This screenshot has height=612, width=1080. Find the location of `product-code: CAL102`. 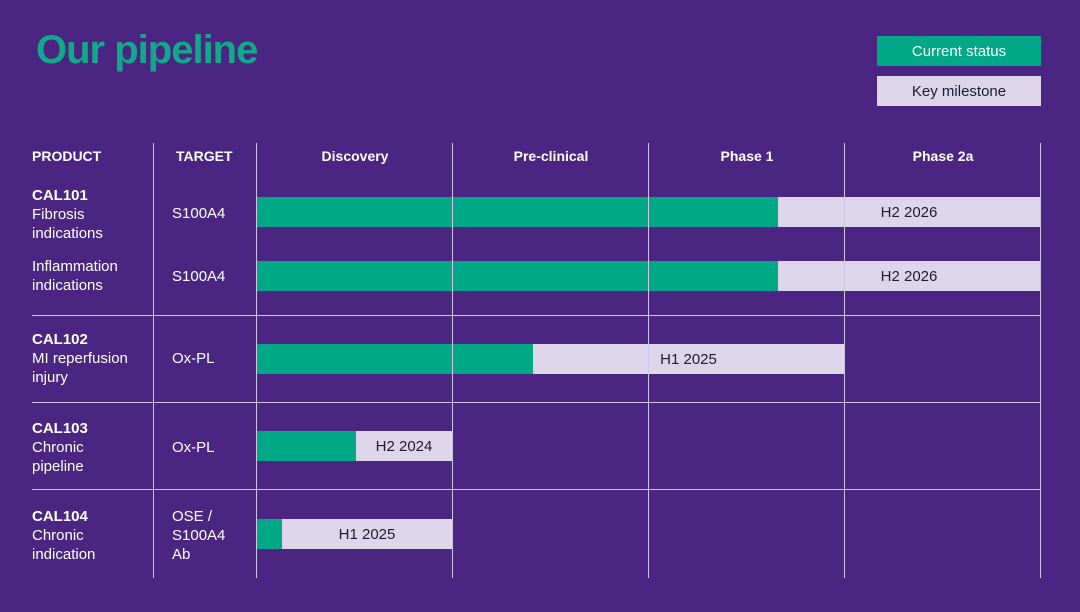

product-code: CAL102 is located at coordinates (60, 339).